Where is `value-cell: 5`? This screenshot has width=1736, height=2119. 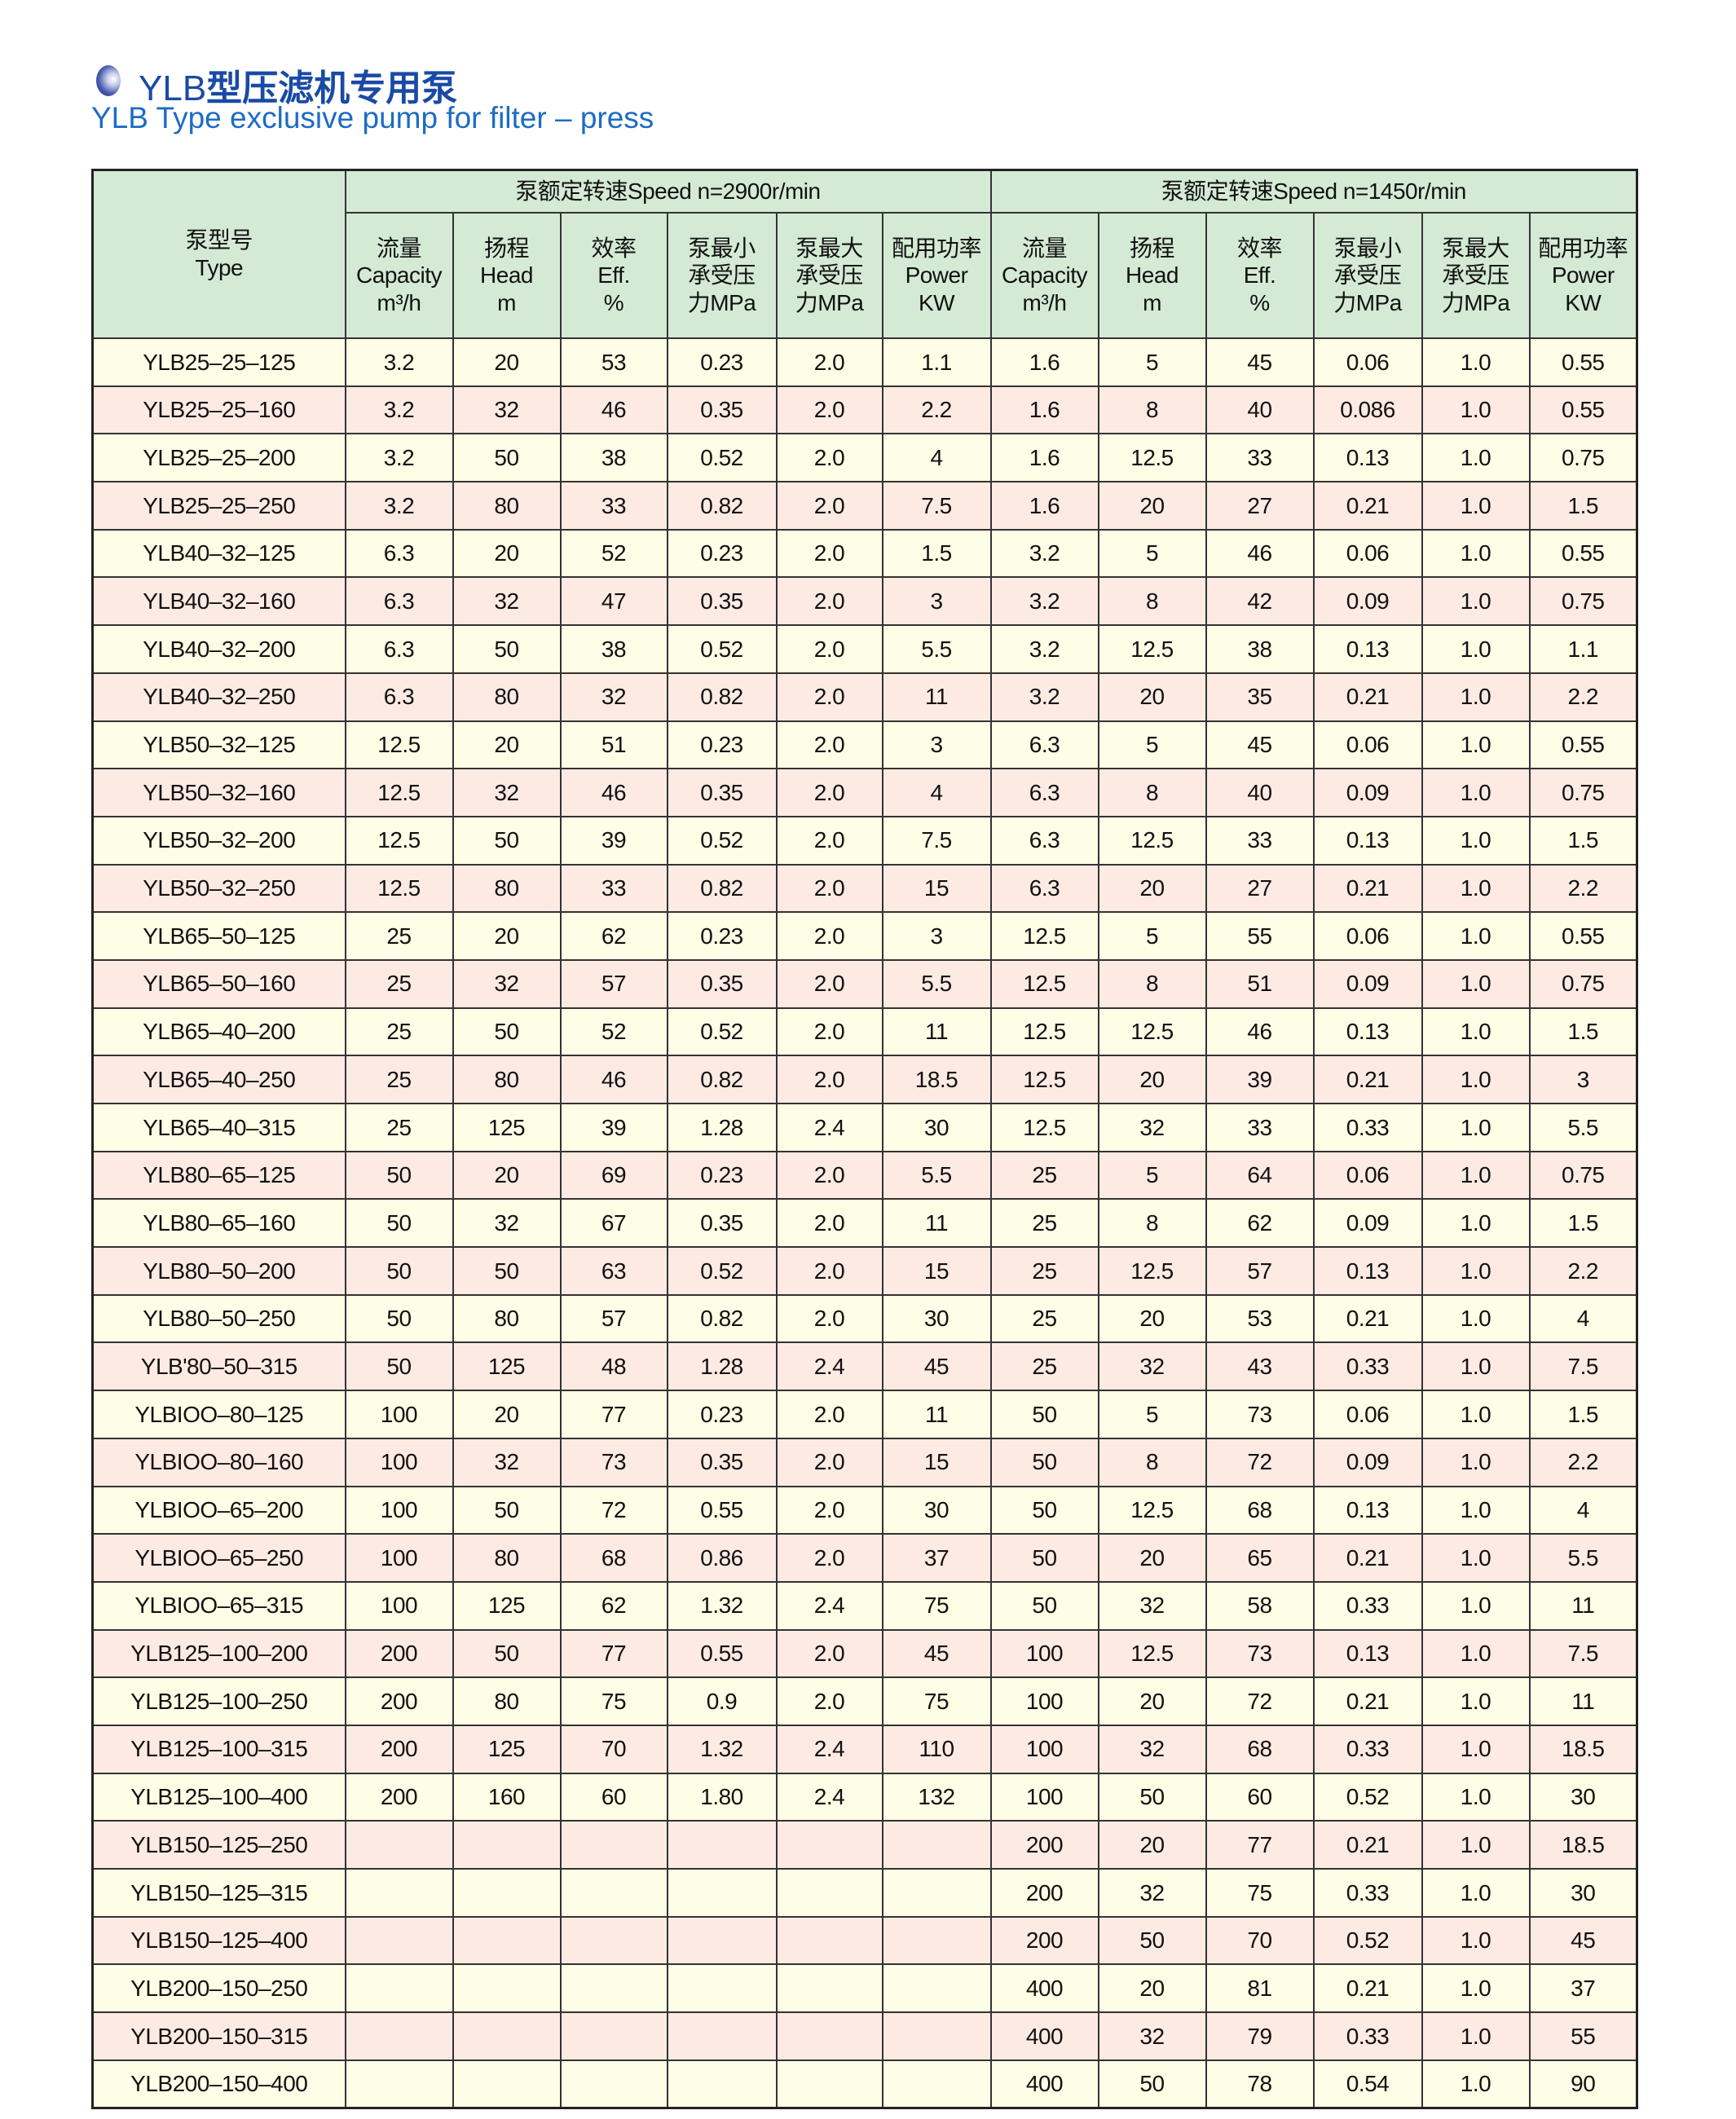 value-cell: 5 is located at coordinates (1152, 745).